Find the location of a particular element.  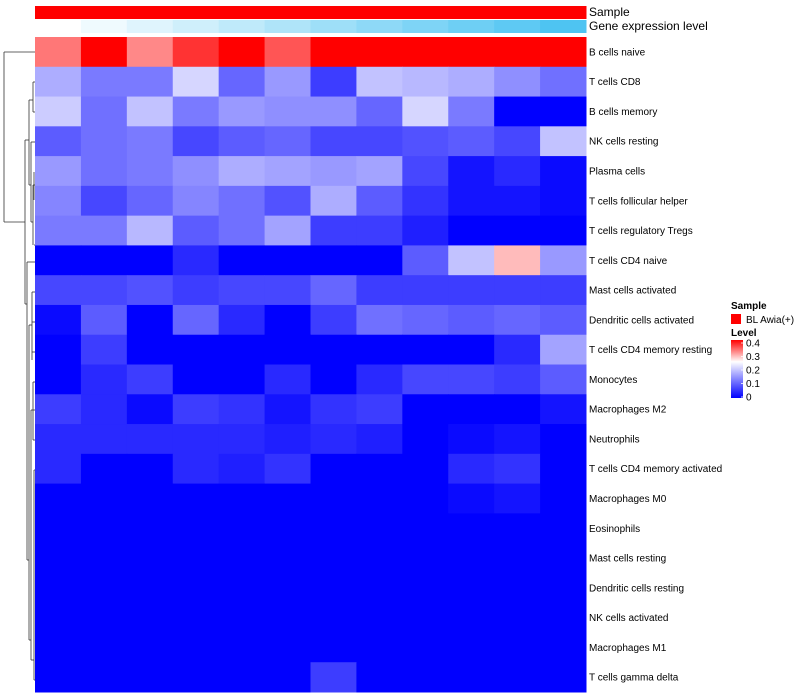

row-label: Plasma cells is located at coordinates (617, 171).